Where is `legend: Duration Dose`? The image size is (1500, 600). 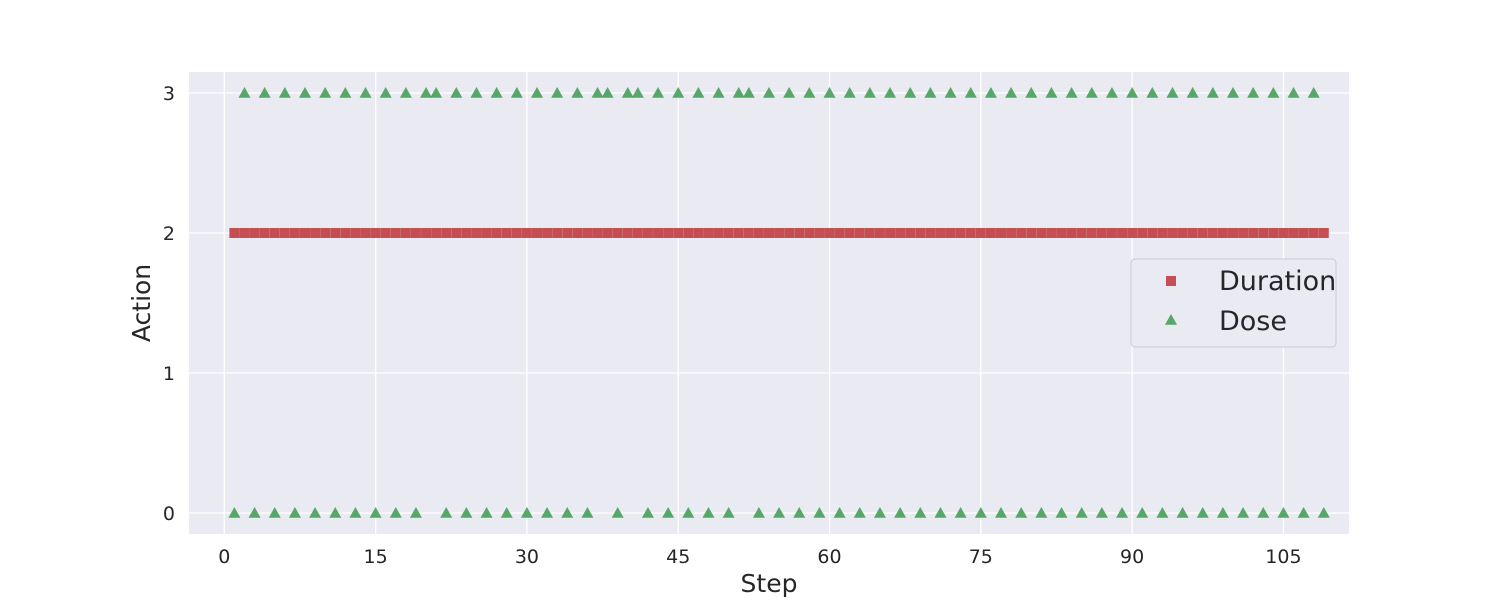 legend: Duration Dose is located at coordinates (1233, 303).